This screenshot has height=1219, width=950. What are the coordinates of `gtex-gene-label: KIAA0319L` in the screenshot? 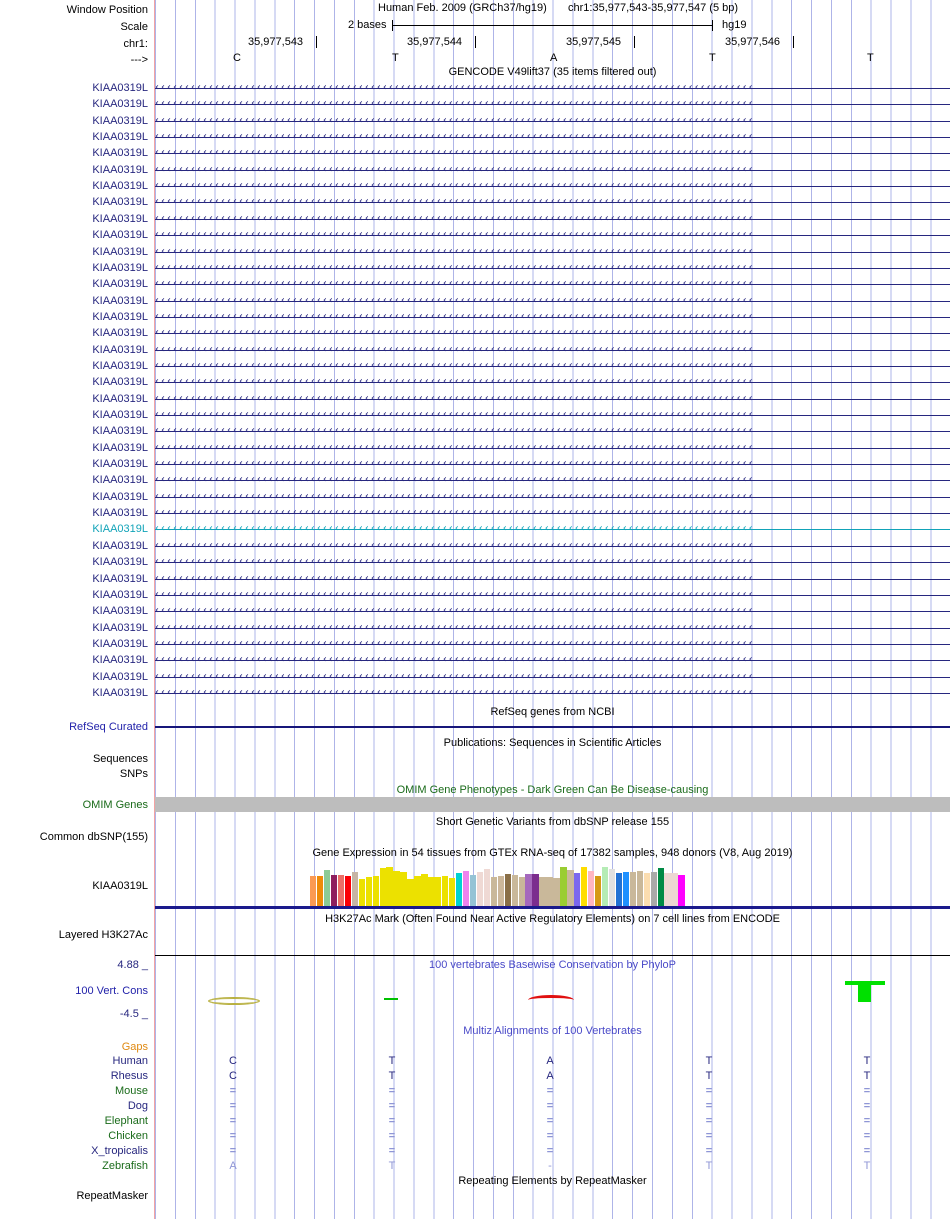 It's located at (120, 886).